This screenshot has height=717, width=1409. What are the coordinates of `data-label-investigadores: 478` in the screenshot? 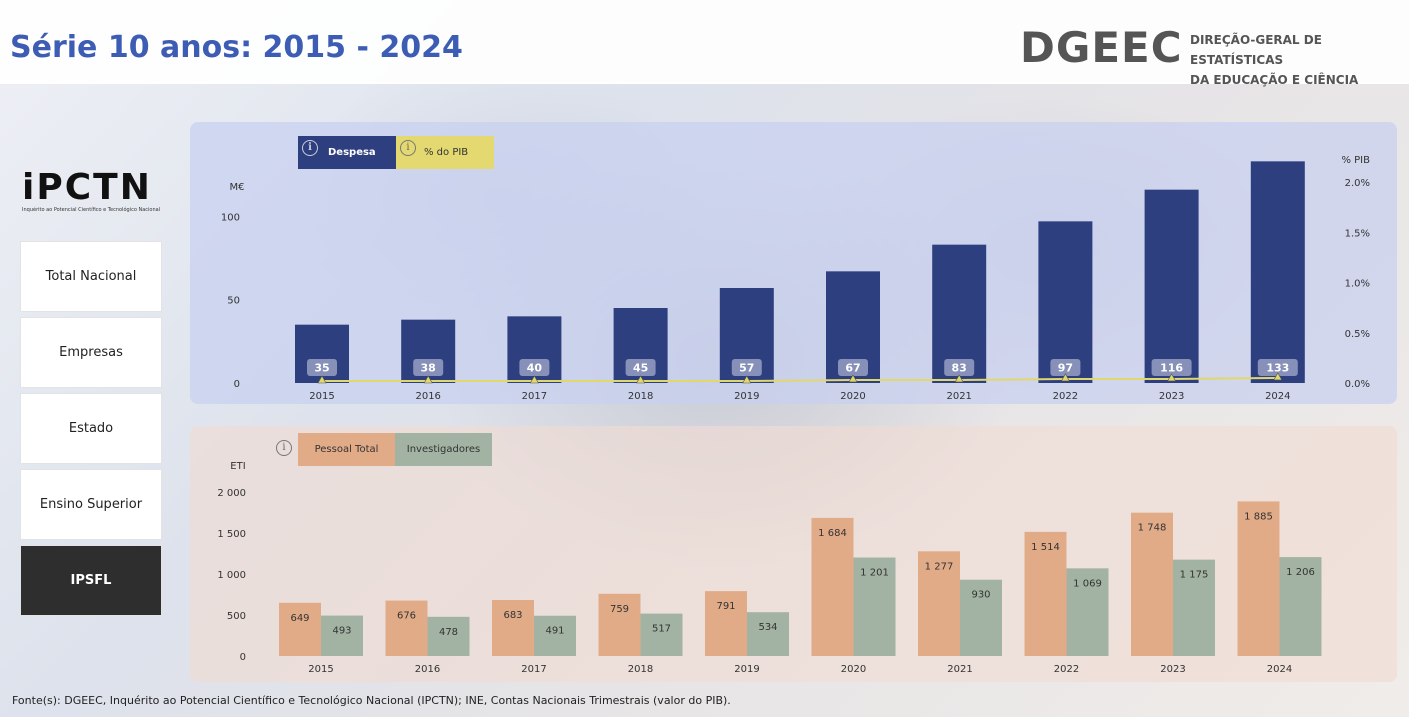 It's located at (448, 632).